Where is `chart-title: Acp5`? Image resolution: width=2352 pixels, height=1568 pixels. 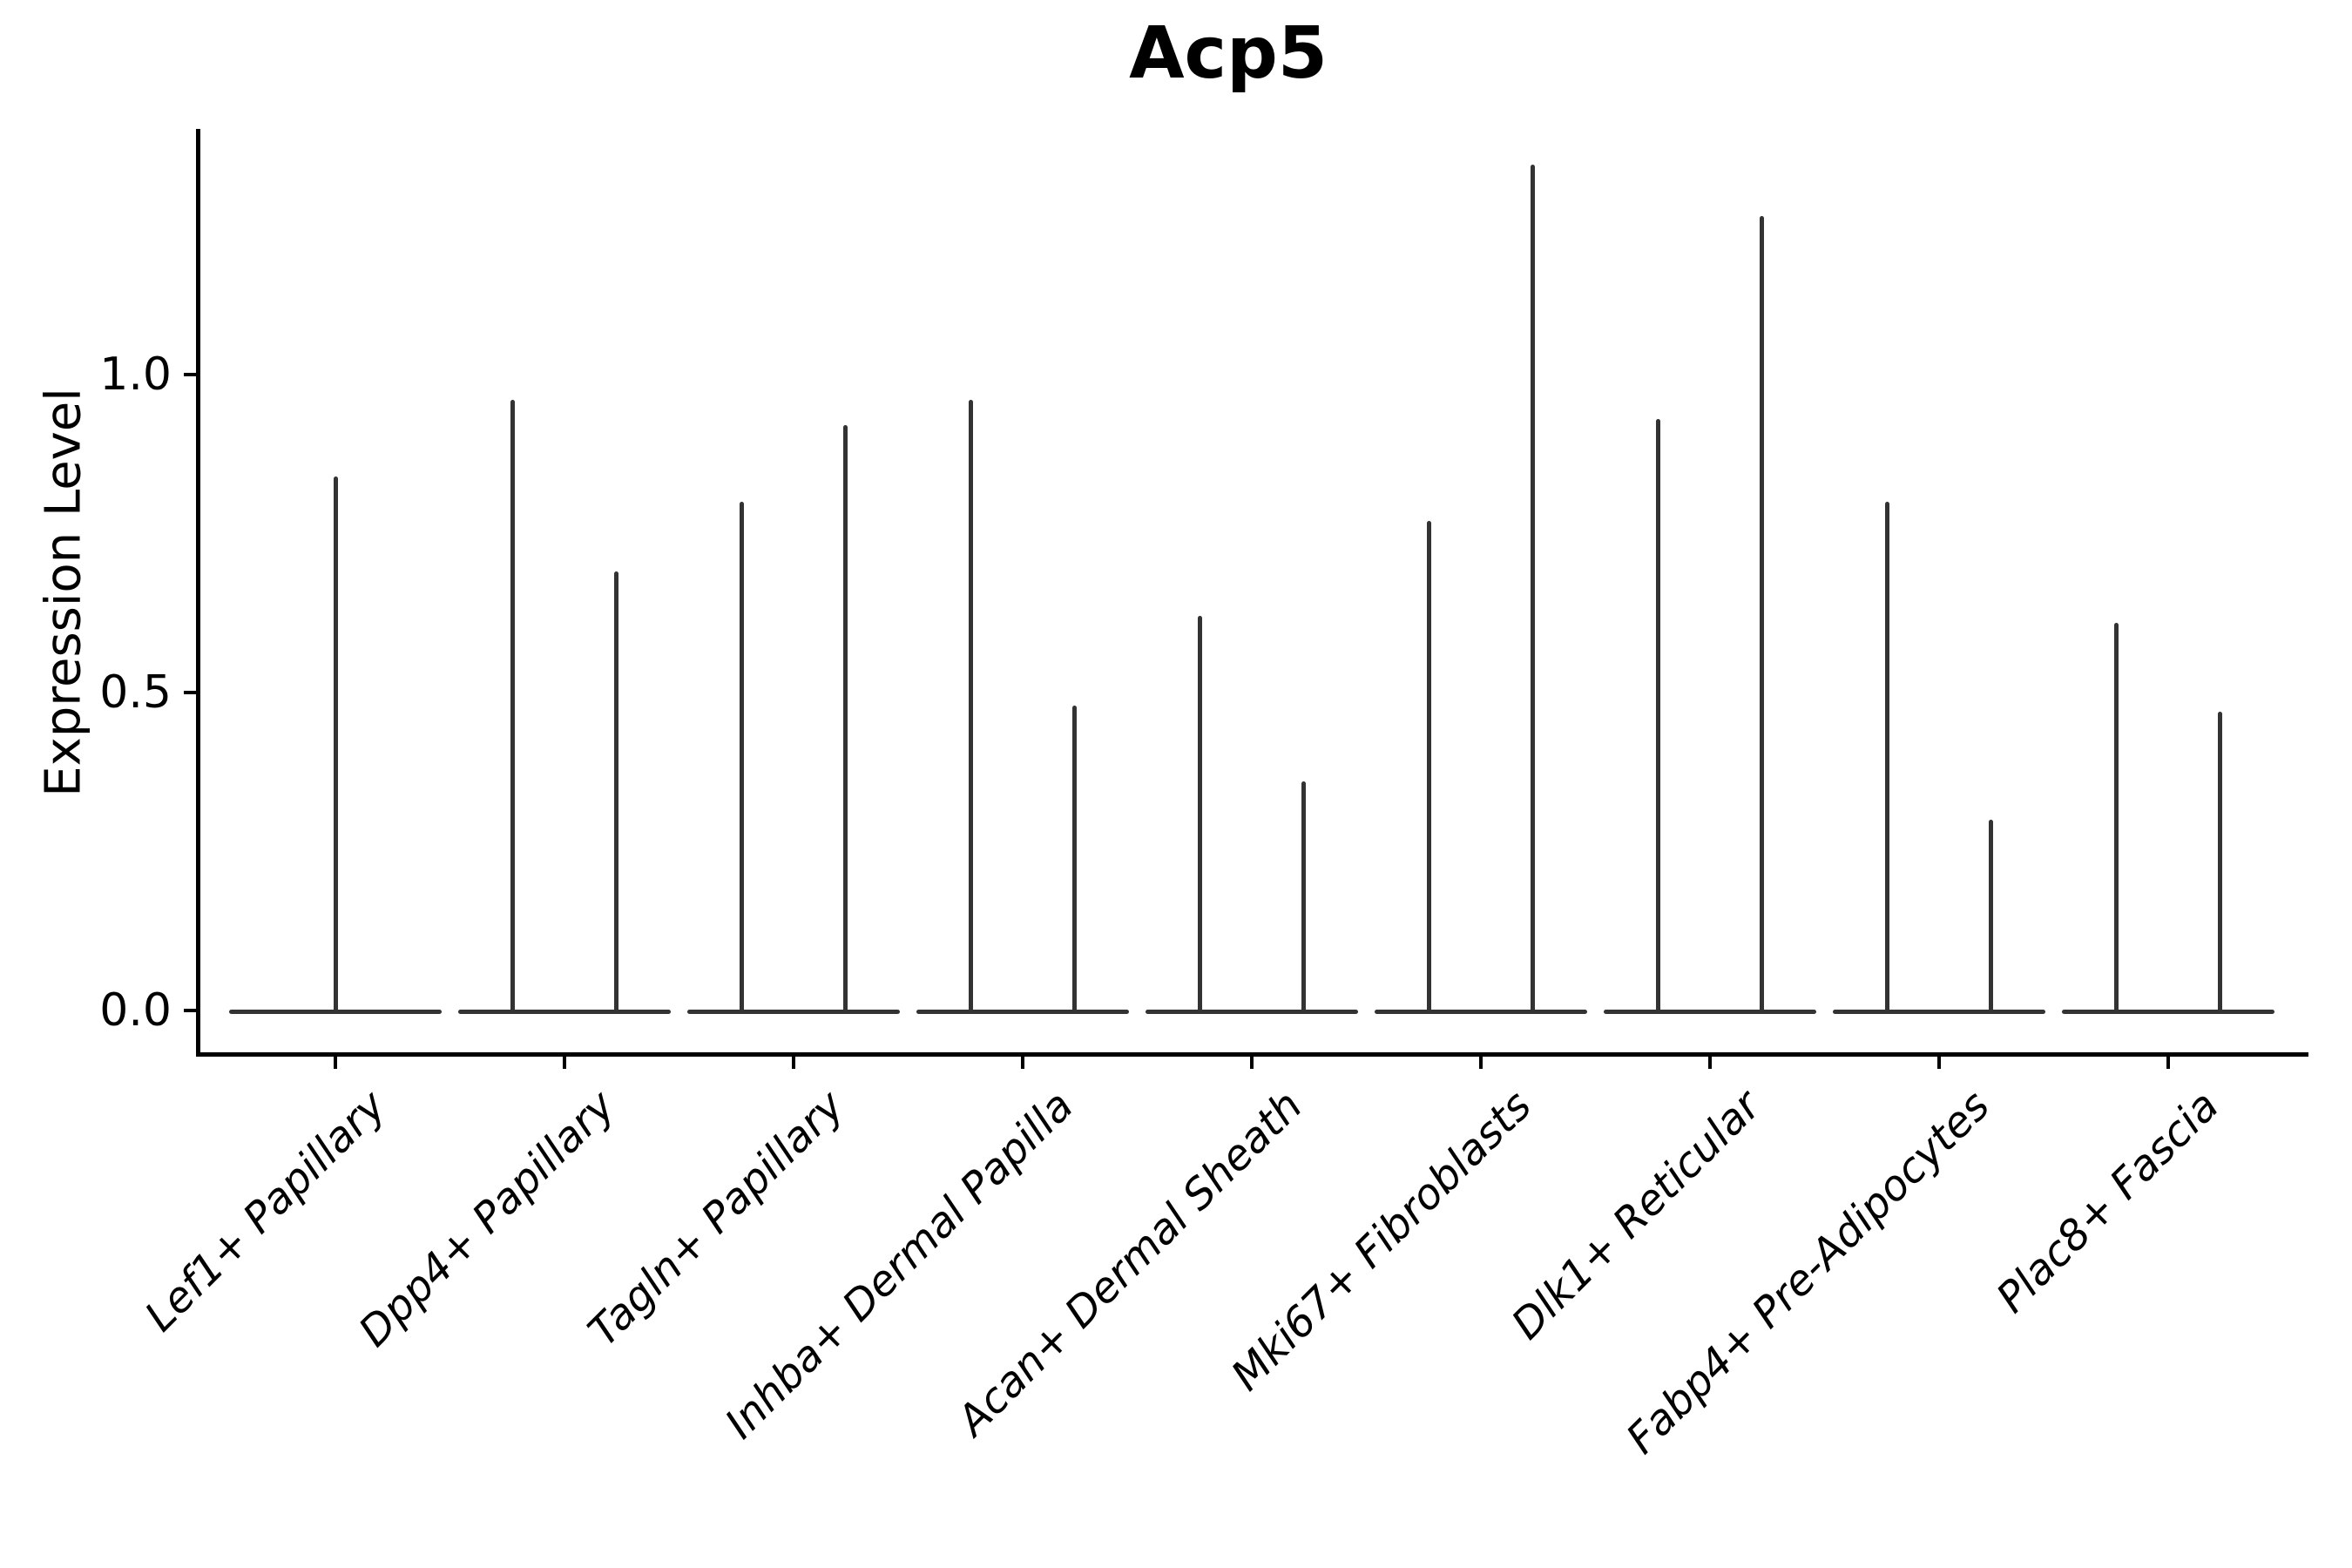 chart-title: Acp5 is located at coordinates (1228, 53).